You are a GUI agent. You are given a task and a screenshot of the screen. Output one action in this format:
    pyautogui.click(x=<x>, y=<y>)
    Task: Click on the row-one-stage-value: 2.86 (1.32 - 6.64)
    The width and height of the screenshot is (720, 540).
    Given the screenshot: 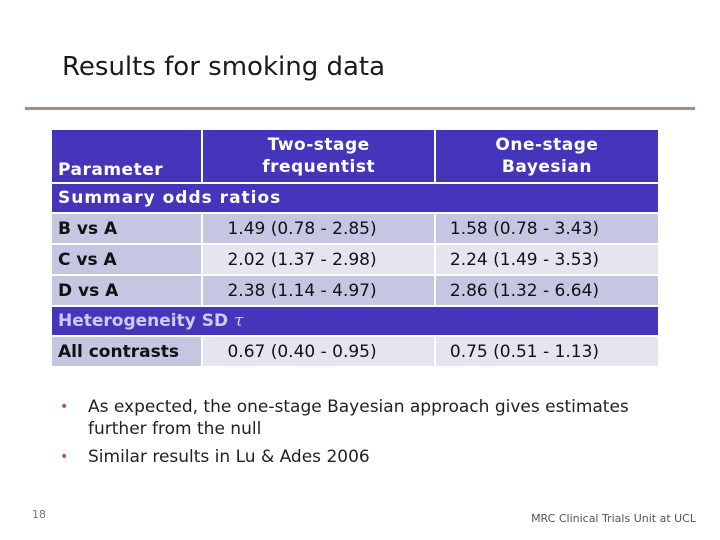 What is the action you would take?
    pyautogui.click(x=547, y=290)
    